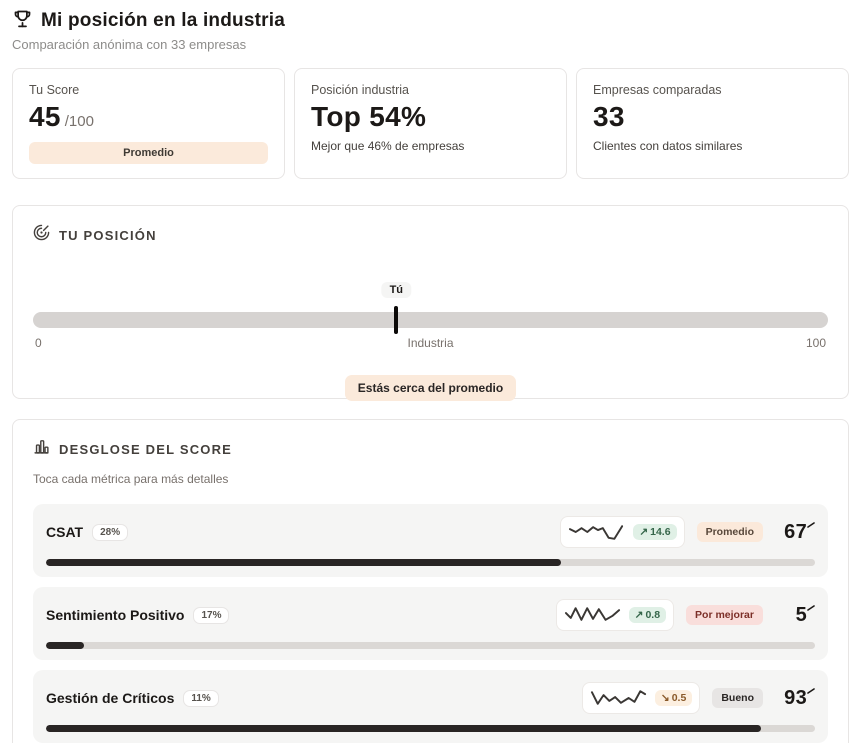  Describe the element at coordinates (110, 698) in the screenshot. I see `metric-name: Gestión de Críticos` at that location.